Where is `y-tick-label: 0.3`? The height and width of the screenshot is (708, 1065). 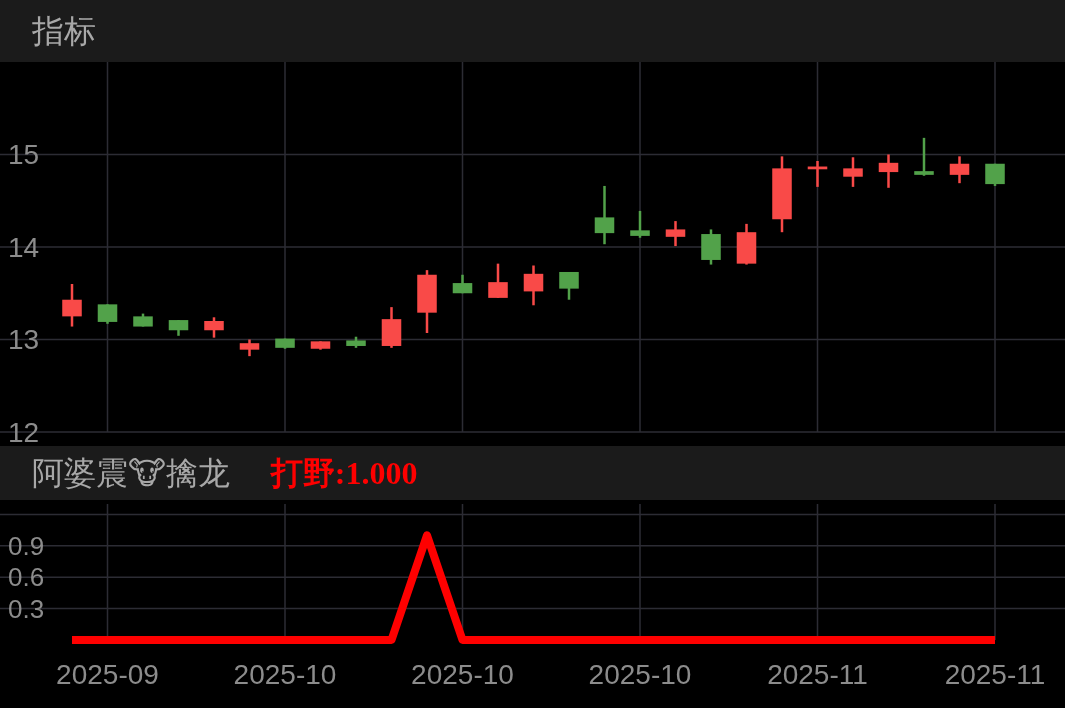 y-tick-label: 0.3 is located at coordinates (26, 608).